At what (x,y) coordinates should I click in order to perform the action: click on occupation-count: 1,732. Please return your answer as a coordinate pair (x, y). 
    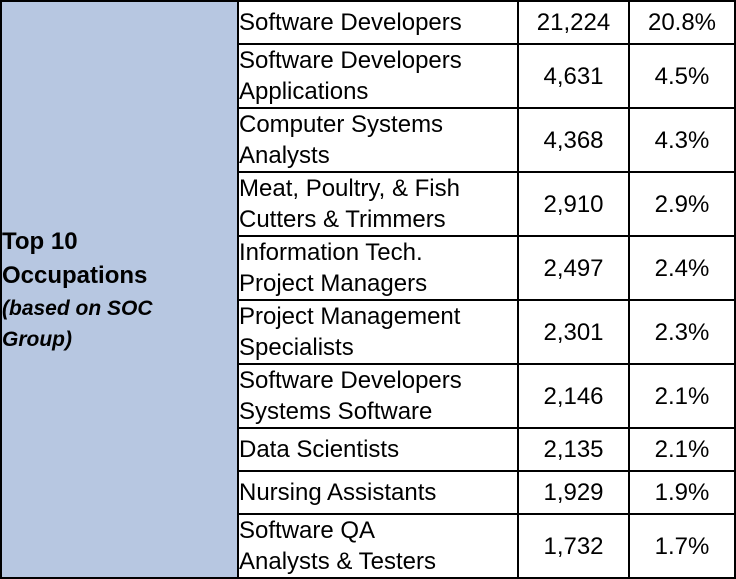
    Looking at the image, I should click on (573, 546).